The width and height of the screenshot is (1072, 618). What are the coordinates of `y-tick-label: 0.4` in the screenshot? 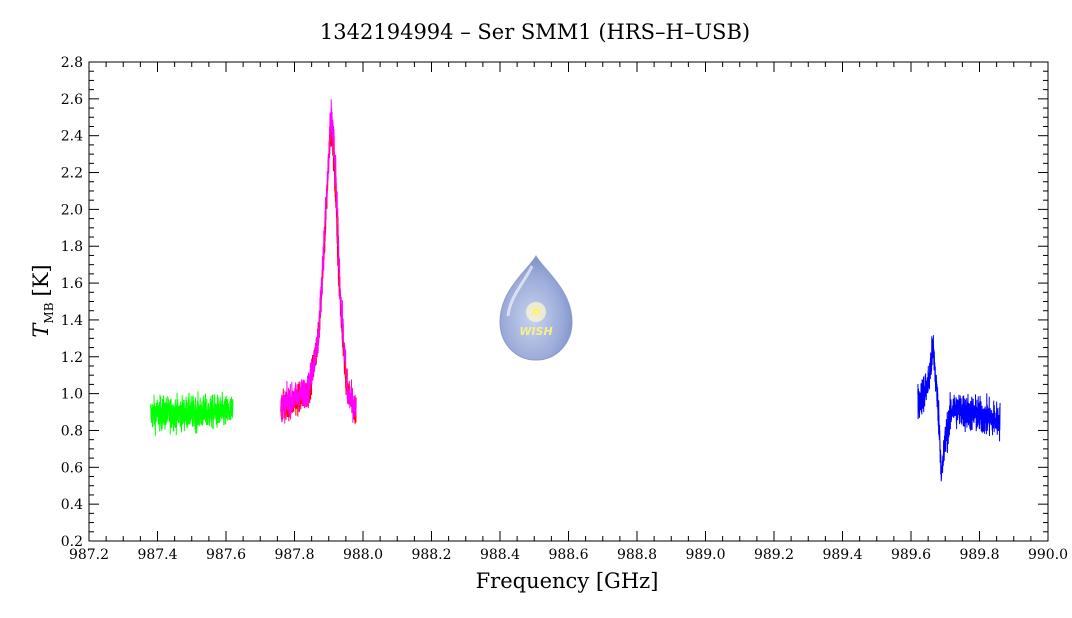 It's located at (72, 505).